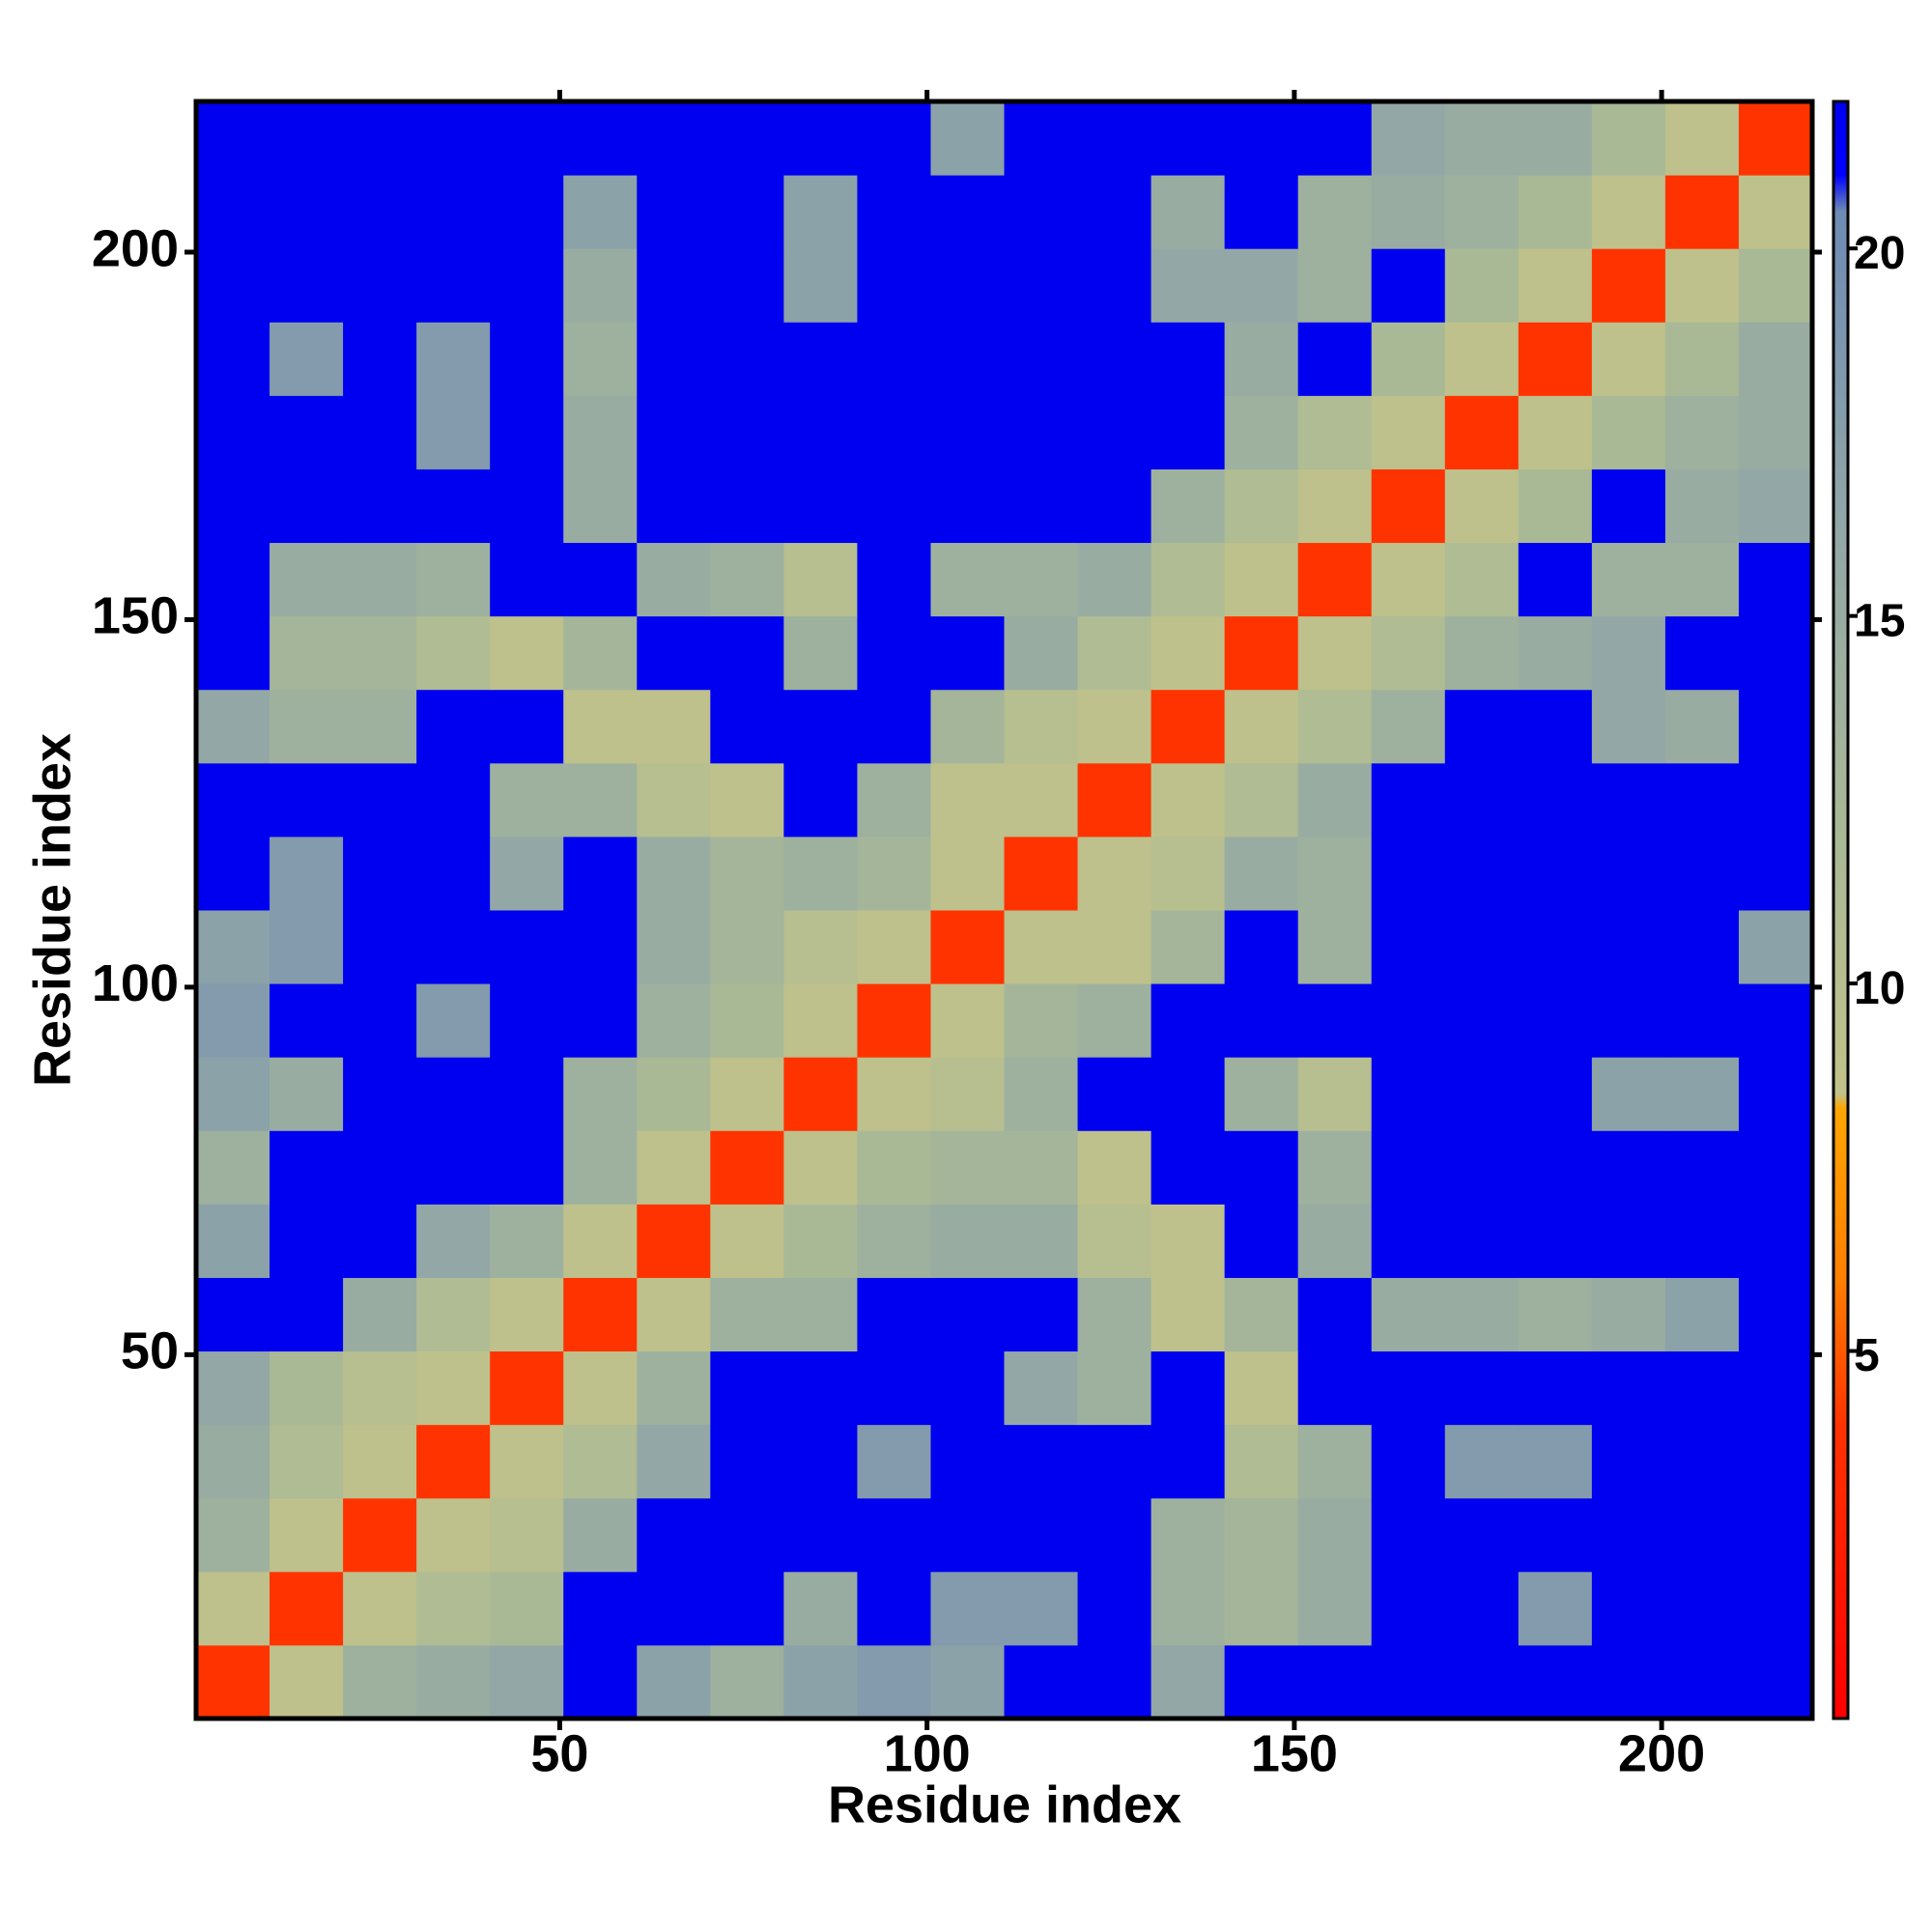 The height and width of the screenshot is (1932, 1932). What do you see at coordinates (1294, 1753) in the screenshot?
I see `x-tick-label: 150` at bounding box center [1294, 1753].